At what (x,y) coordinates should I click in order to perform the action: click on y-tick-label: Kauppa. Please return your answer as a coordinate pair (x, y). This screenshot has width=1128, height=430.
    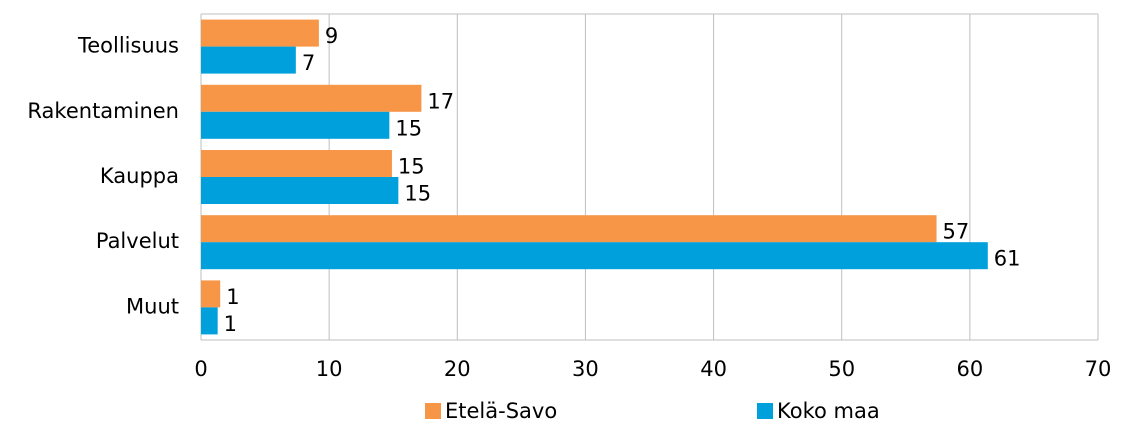
    Looking at the image, I should click on (139, 176).